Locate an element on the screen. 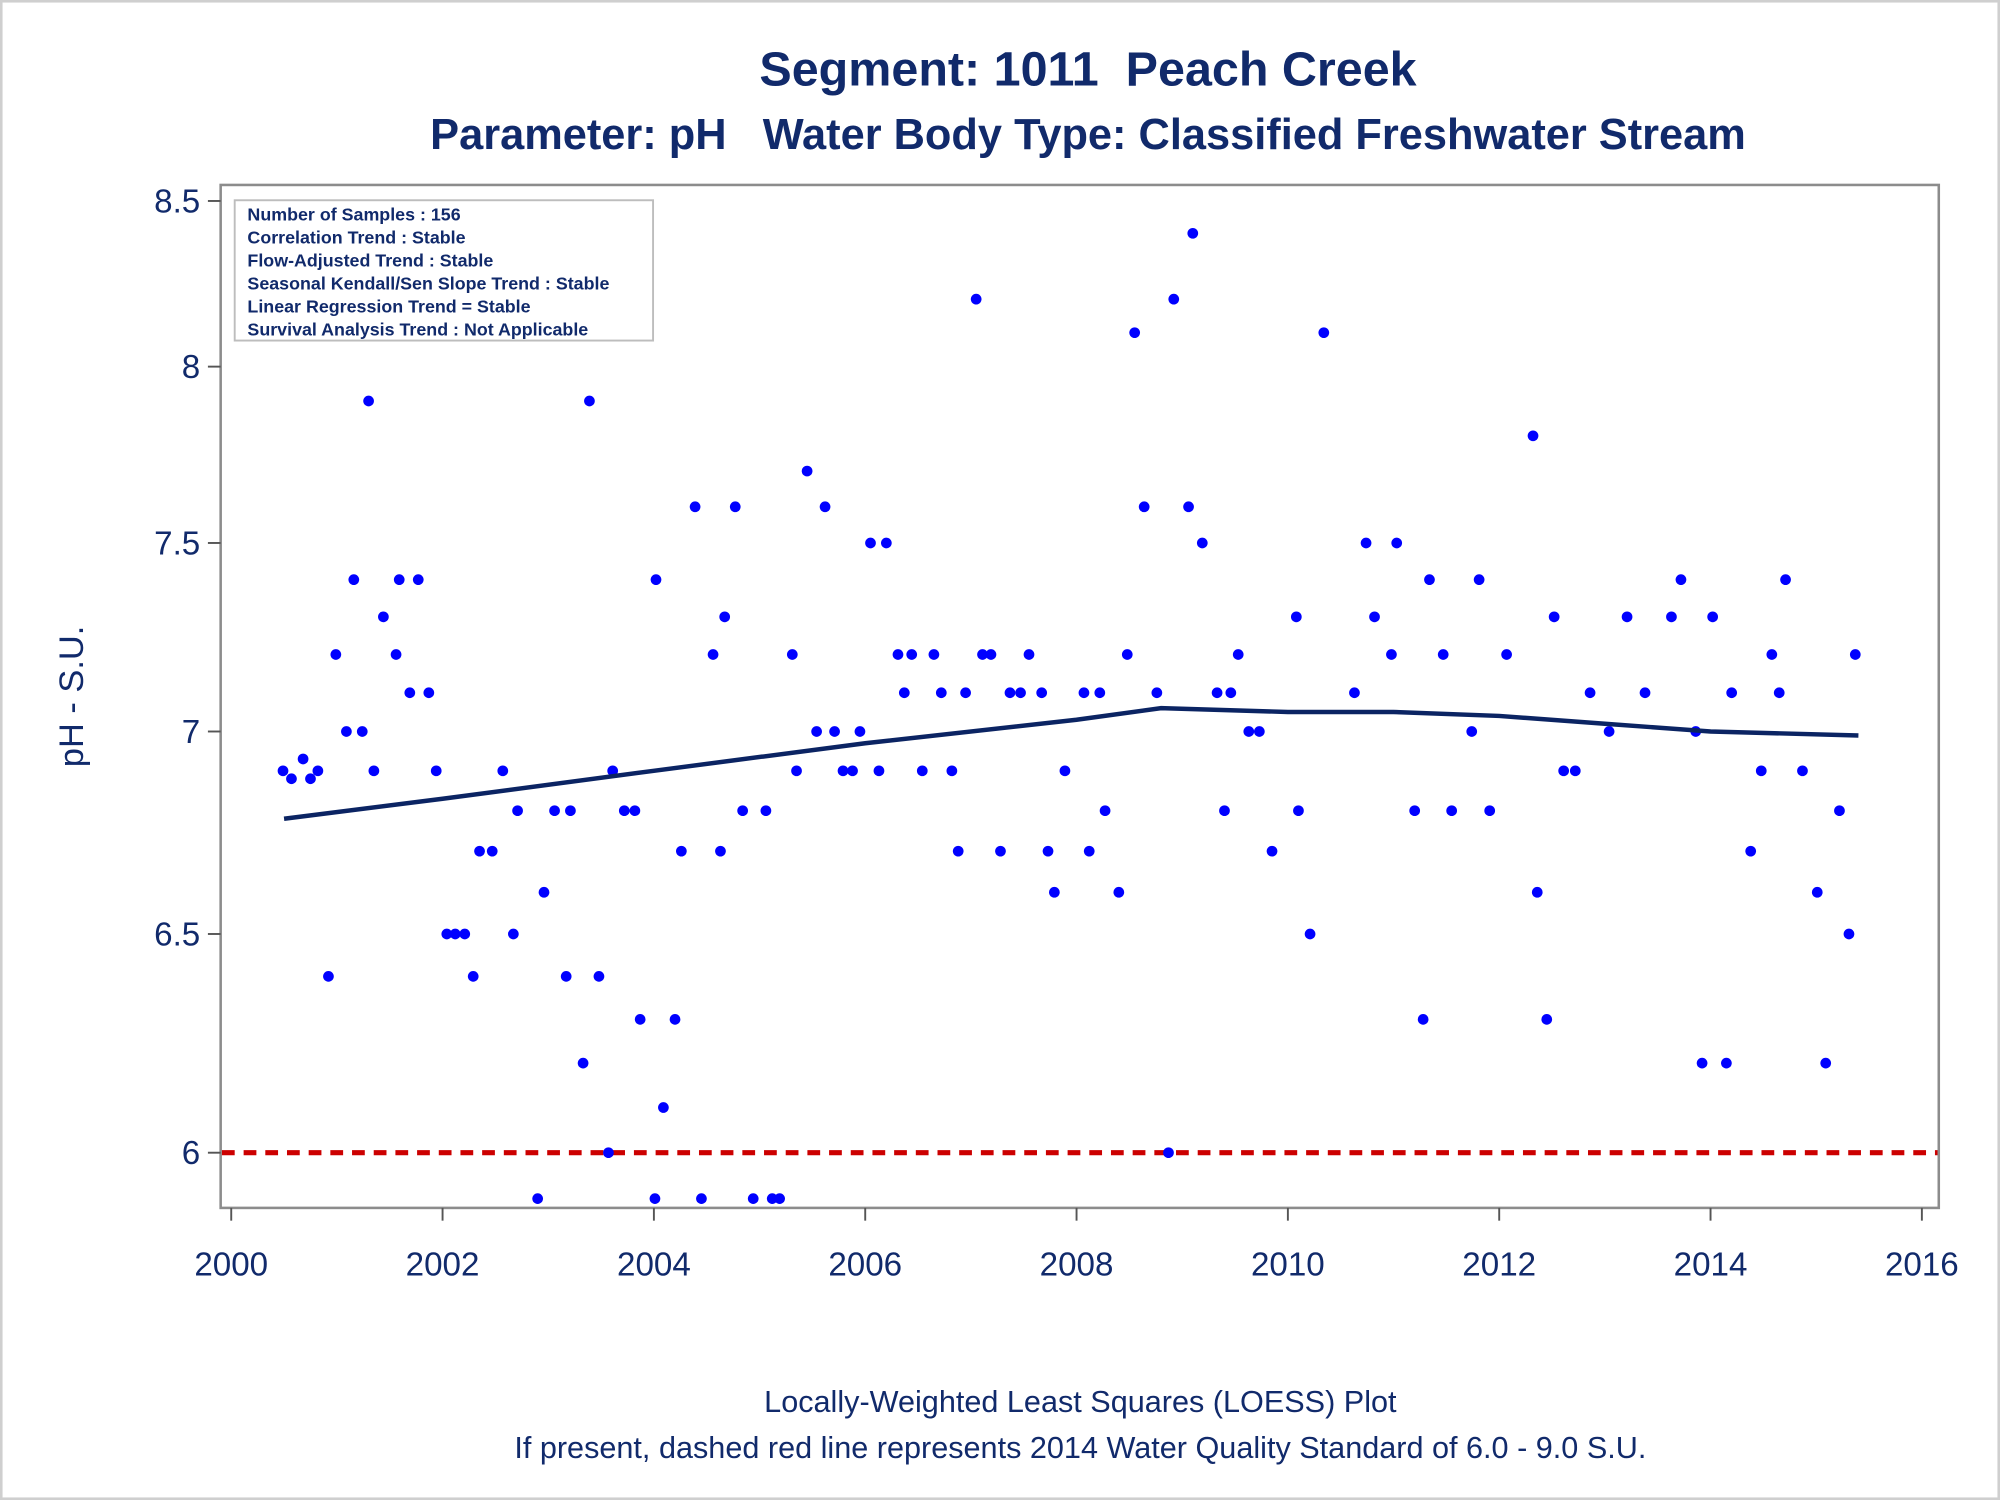  y-tick-label: 6.5 is located at coordinates (177, 934).